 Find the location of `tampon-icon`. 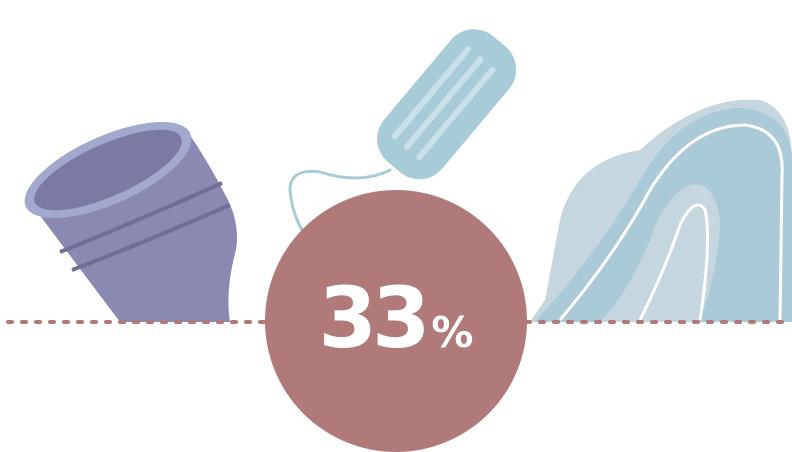

tampon-icon is located at coordinates (402, 133).